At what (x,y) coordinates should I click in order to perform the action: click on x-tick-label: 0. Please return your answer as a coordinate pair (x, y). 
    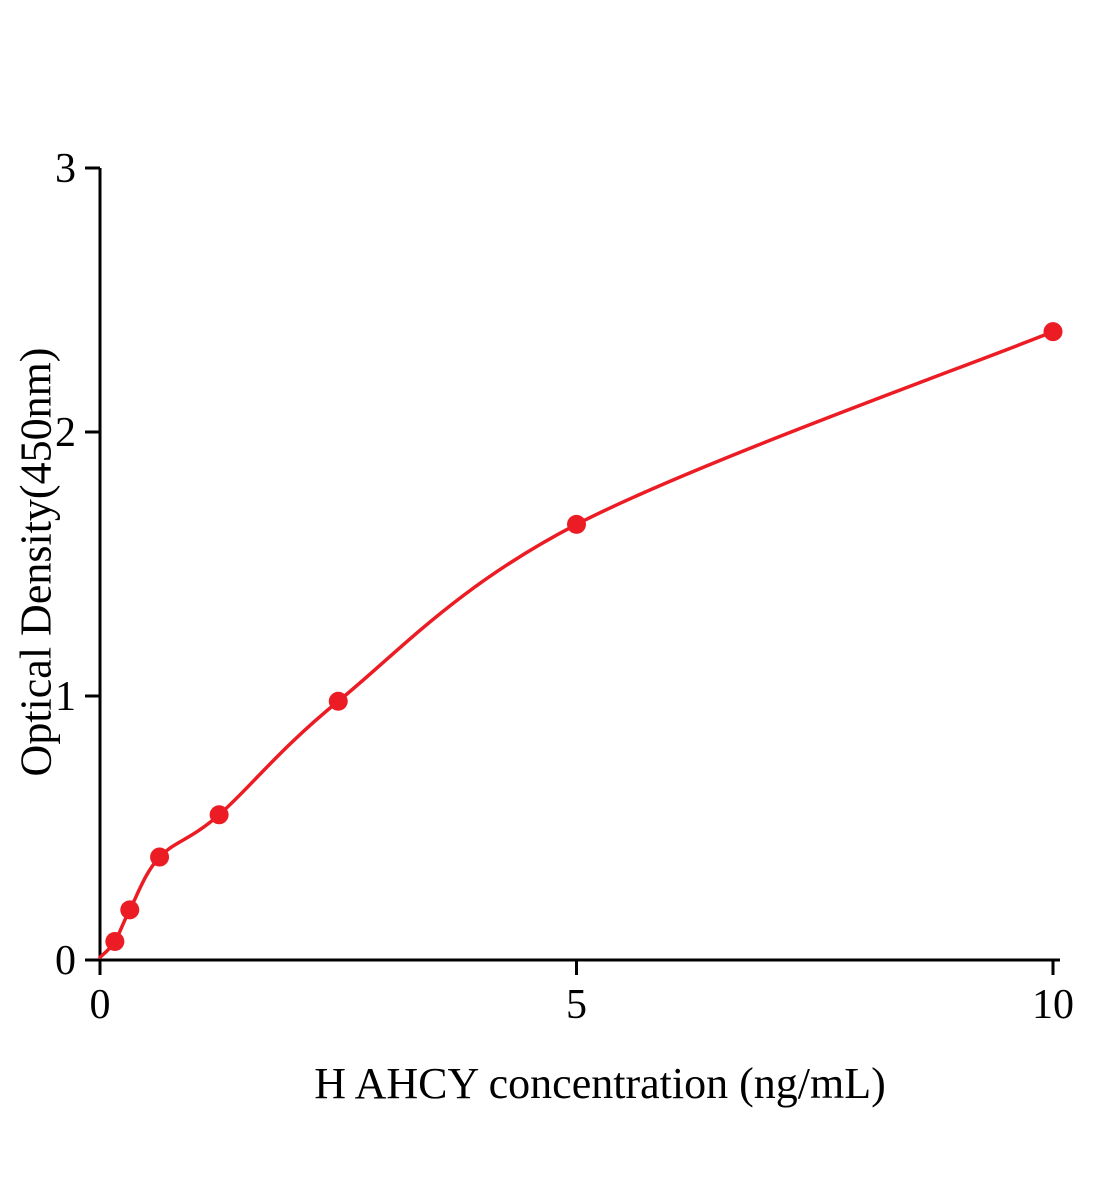
    Looking at the image, I should click on (100, 1005).